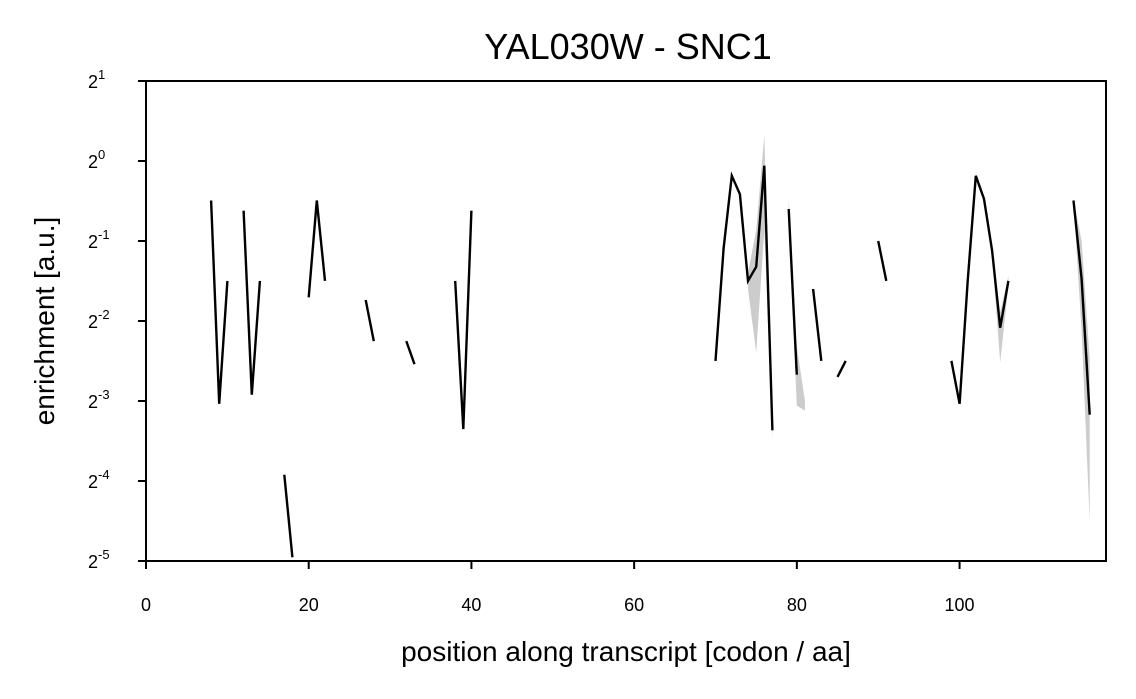 The height and width of the screenshot is (699, 1136). Describe the element at coordinates (960, 605) in the screenshot. I see `x-tick-label: 100` at that location.